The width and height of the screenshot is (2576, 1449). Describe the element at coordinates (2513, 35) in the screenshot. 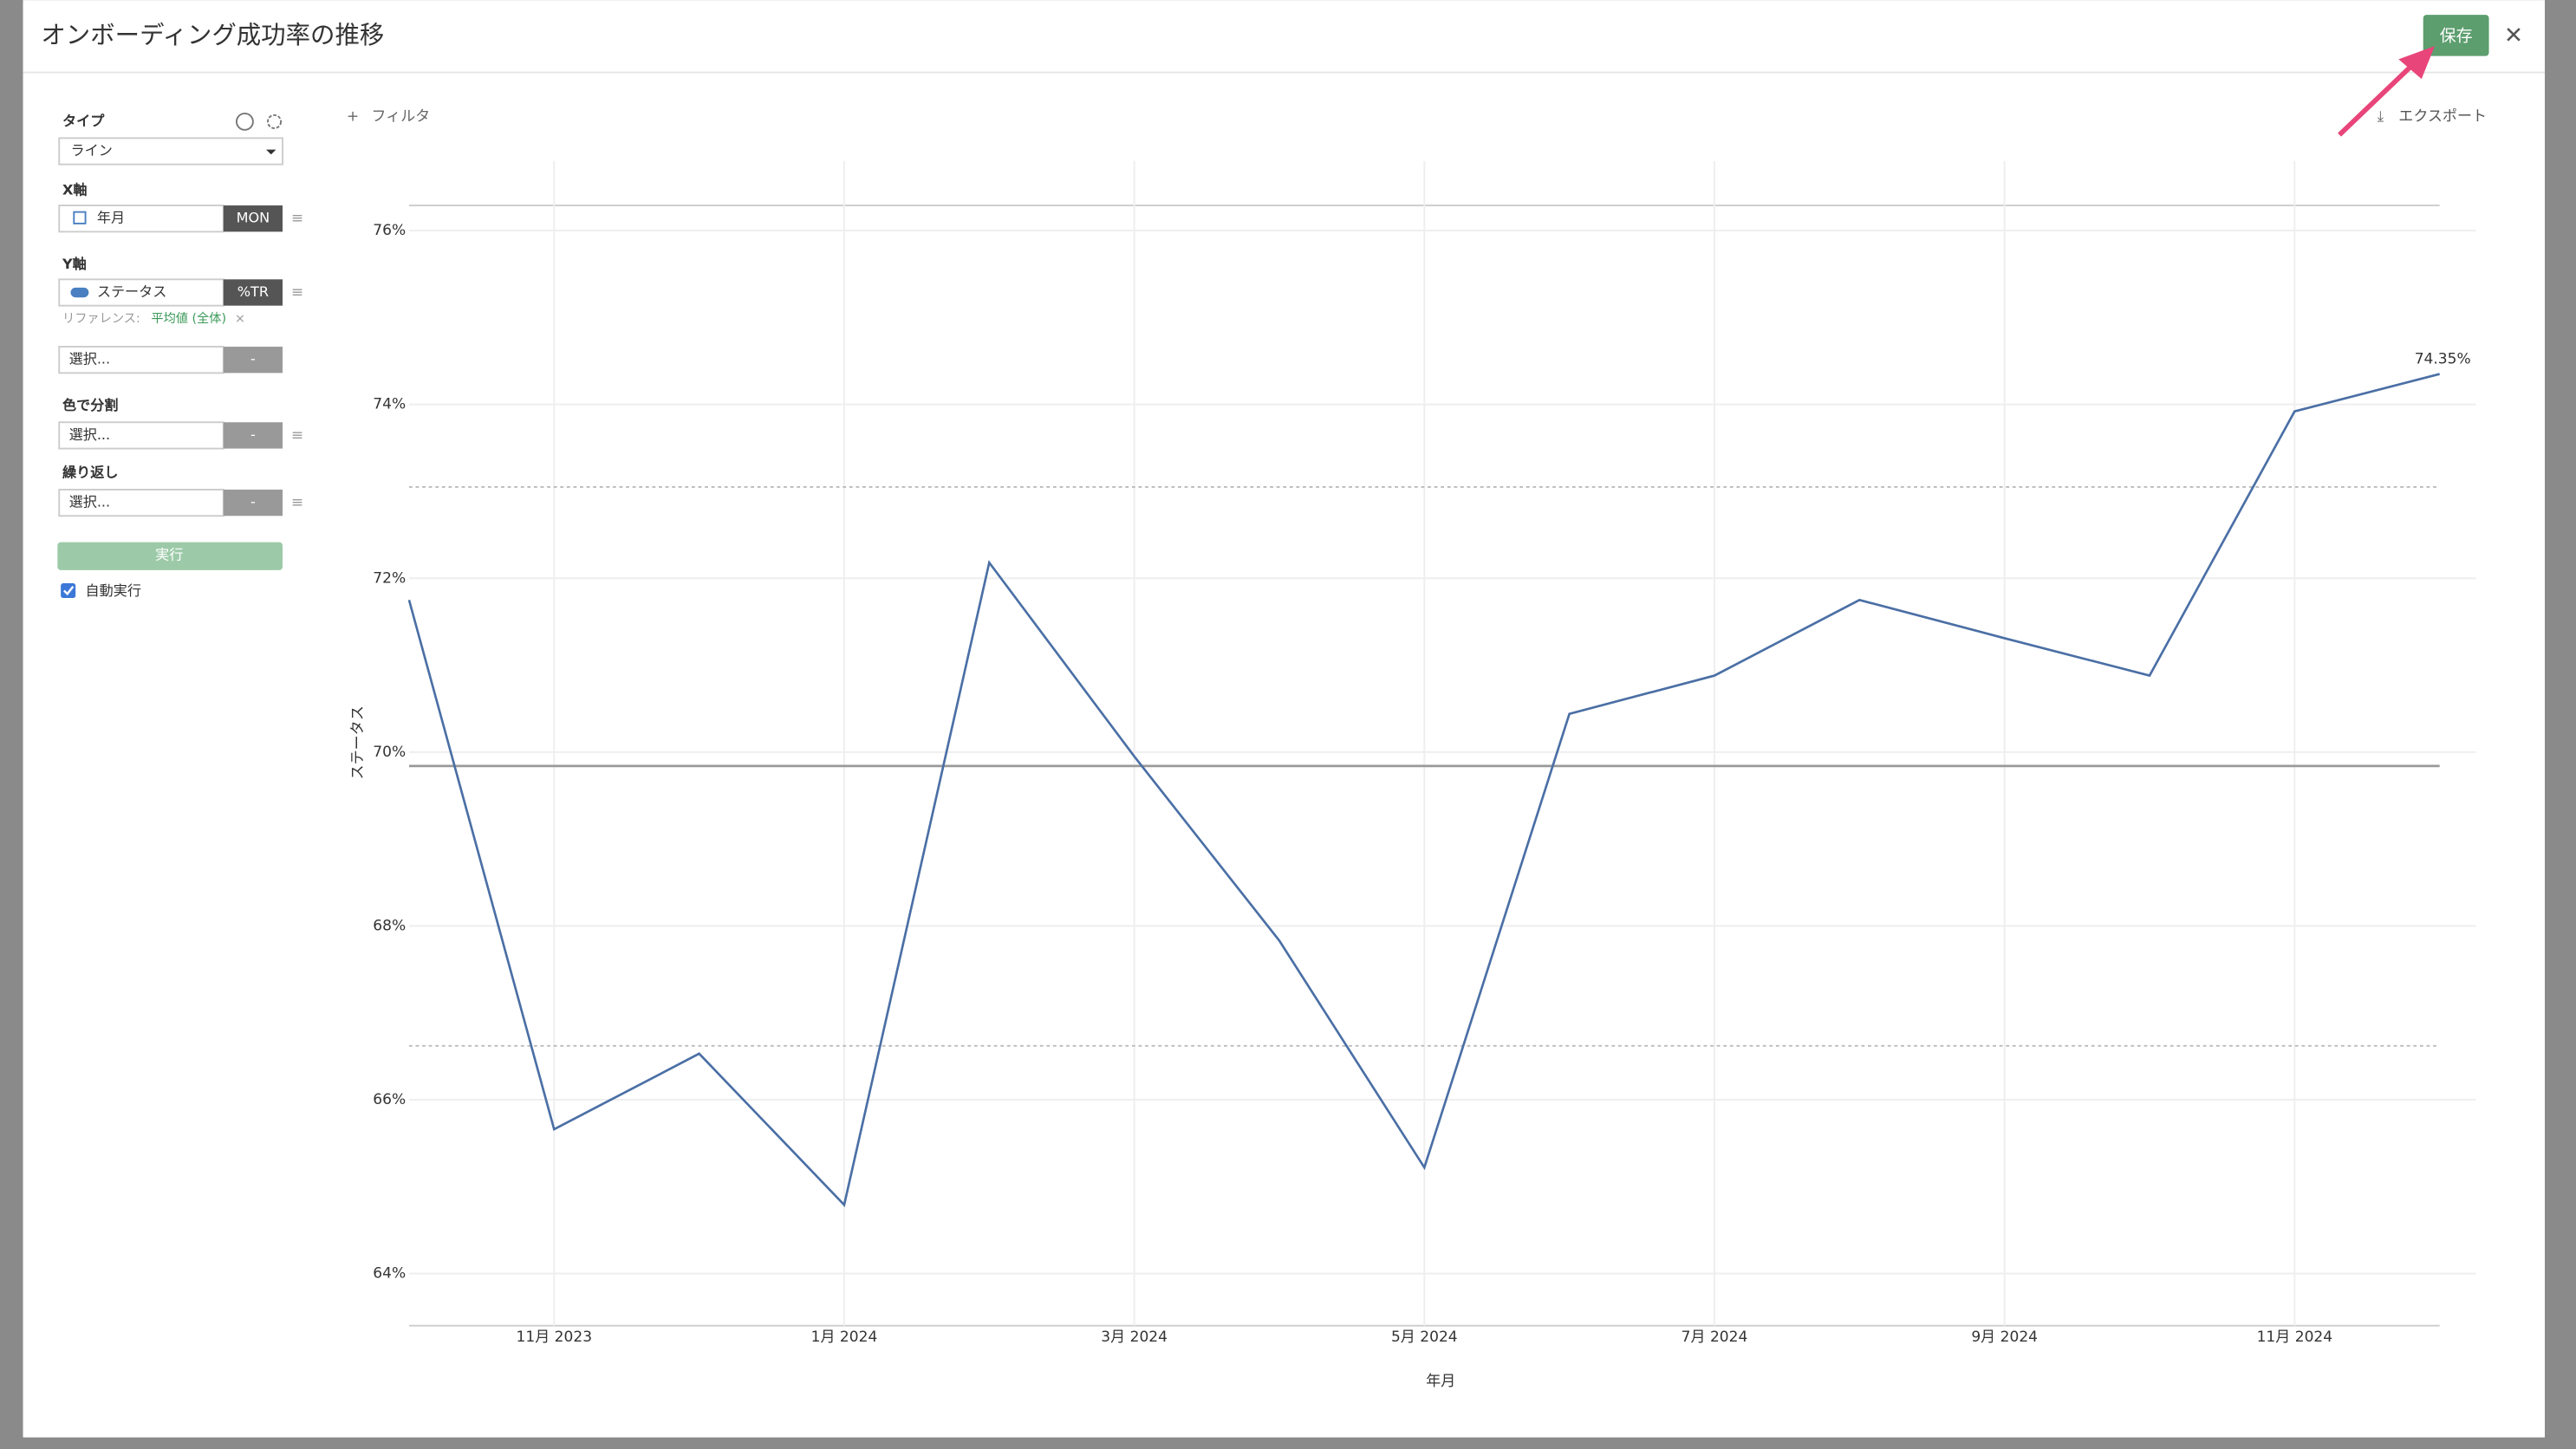

I see `close-button: ✕` at that location.